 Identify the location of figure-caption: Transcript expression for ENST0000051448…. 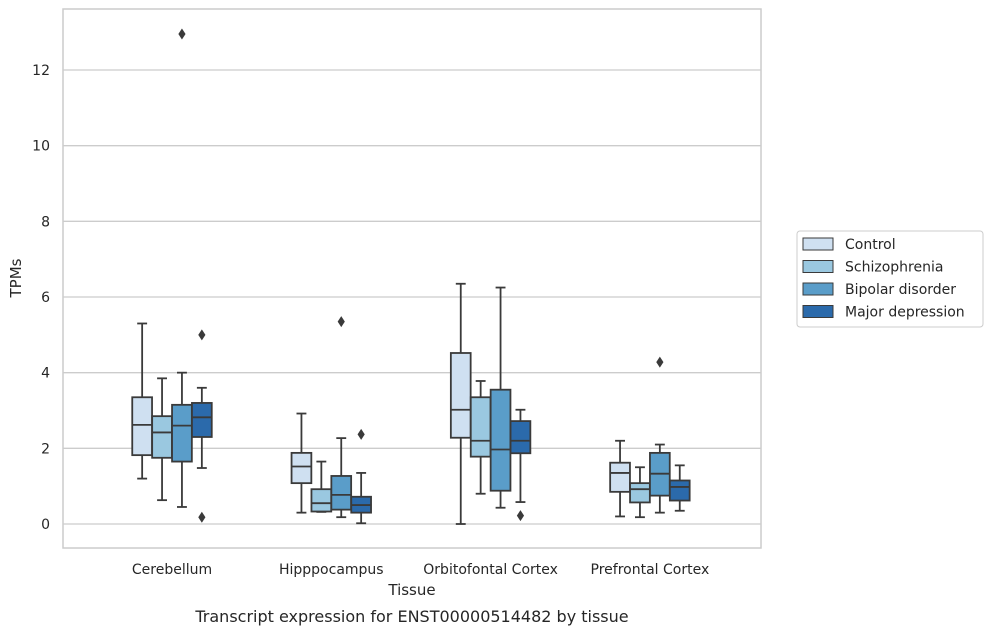
(411, 616).